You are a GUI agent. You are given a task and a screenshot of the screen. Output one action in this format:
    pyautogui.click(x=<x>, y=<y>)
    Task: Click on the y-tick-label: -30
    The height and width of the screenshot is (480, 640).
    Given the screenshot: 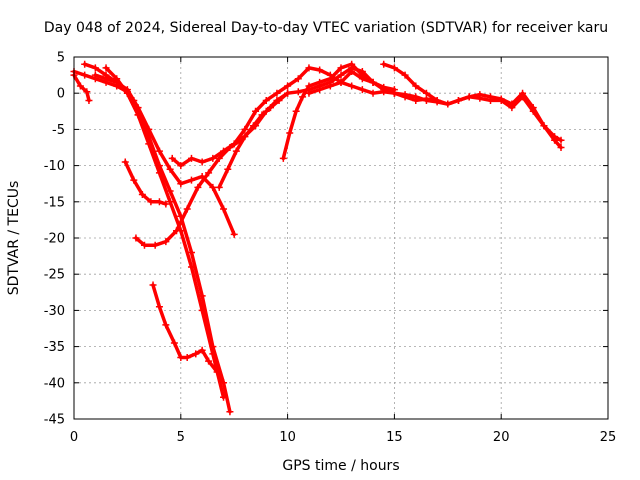 What is the action you would take?
    pyautogui.click(x=54, y=311)
    